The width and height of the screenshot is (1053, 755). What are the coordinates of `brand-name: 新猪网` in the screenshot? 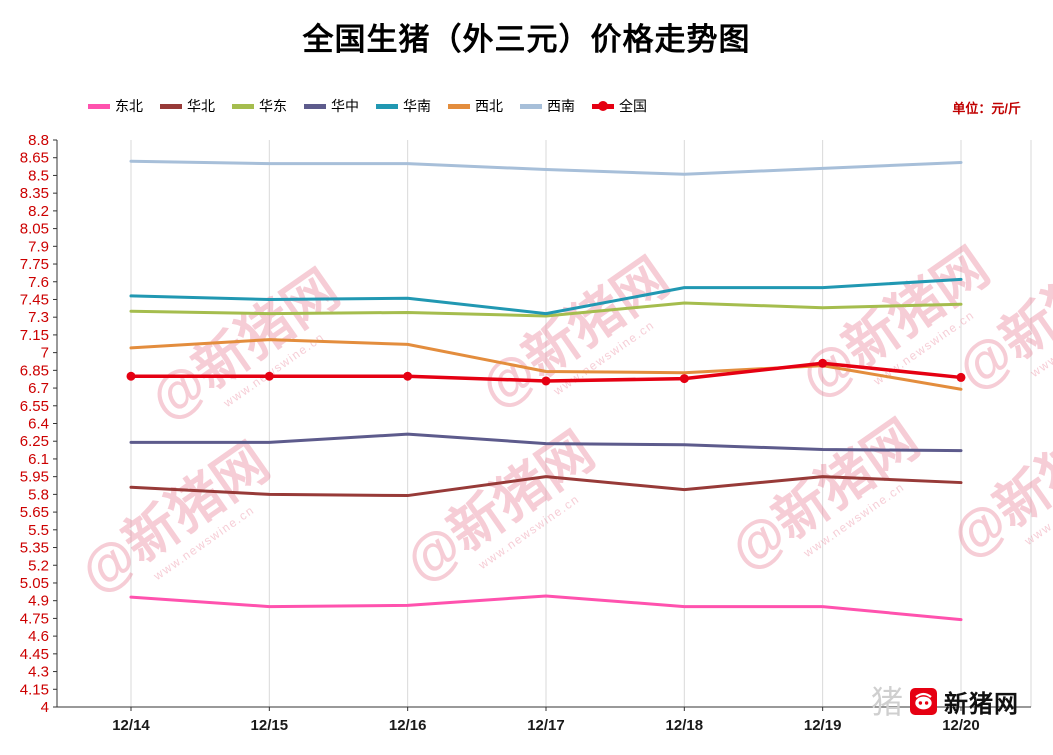 It's located at (981, 704).